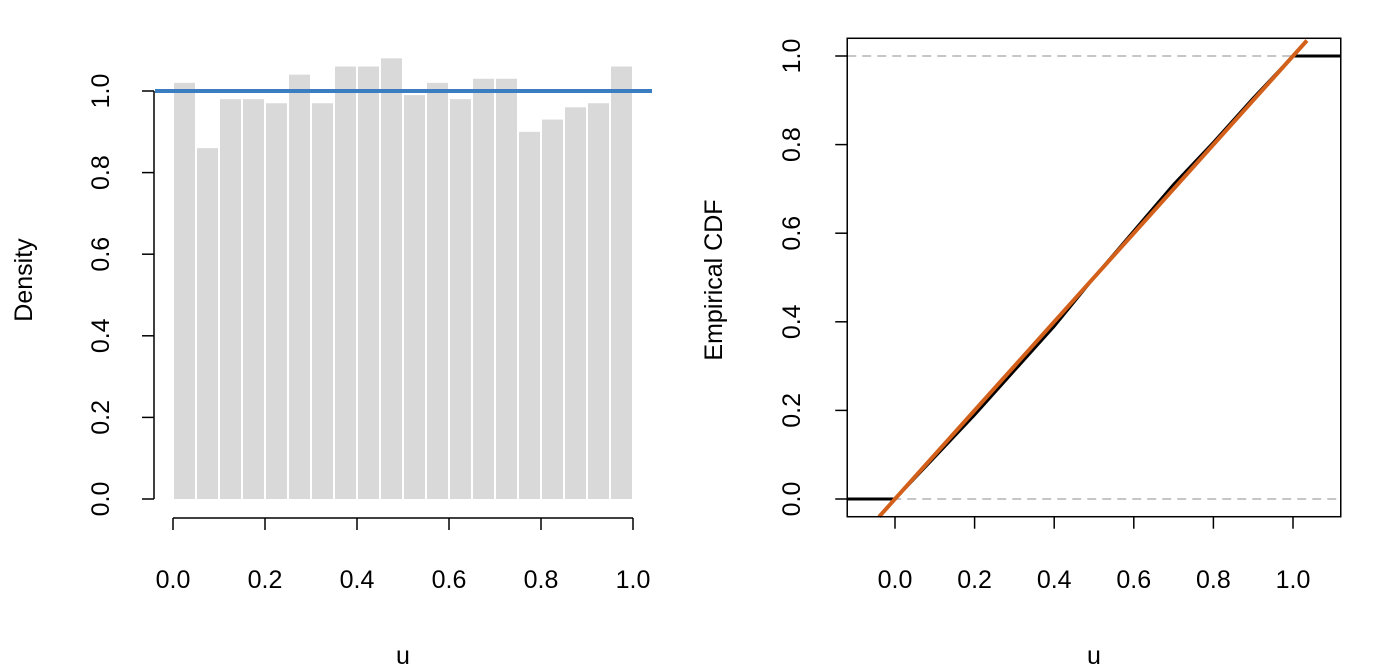 This screenshot has width=1382, height=672. I want to click on ecdf-x-label: u, so click(1094, 656).